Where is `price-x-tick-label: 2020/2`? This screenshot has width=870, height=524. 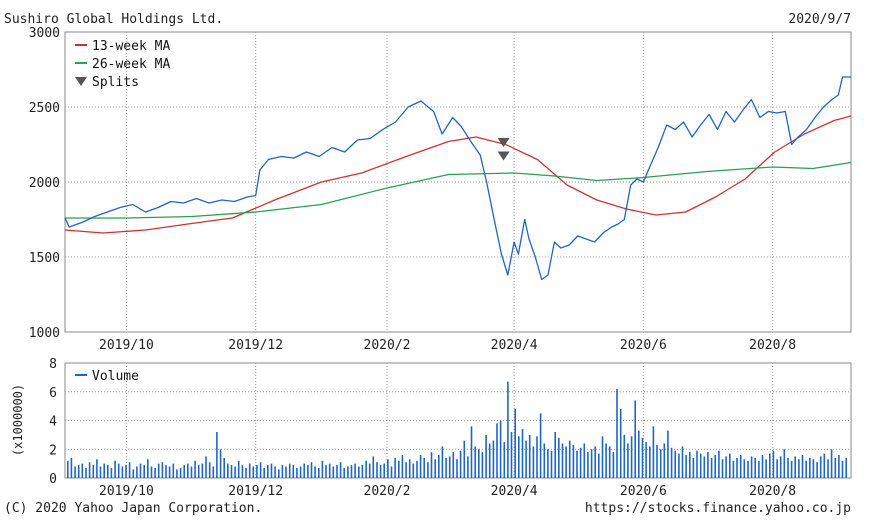
price-x-tick-label: 2020/2 is located at coordinates (387, 345).